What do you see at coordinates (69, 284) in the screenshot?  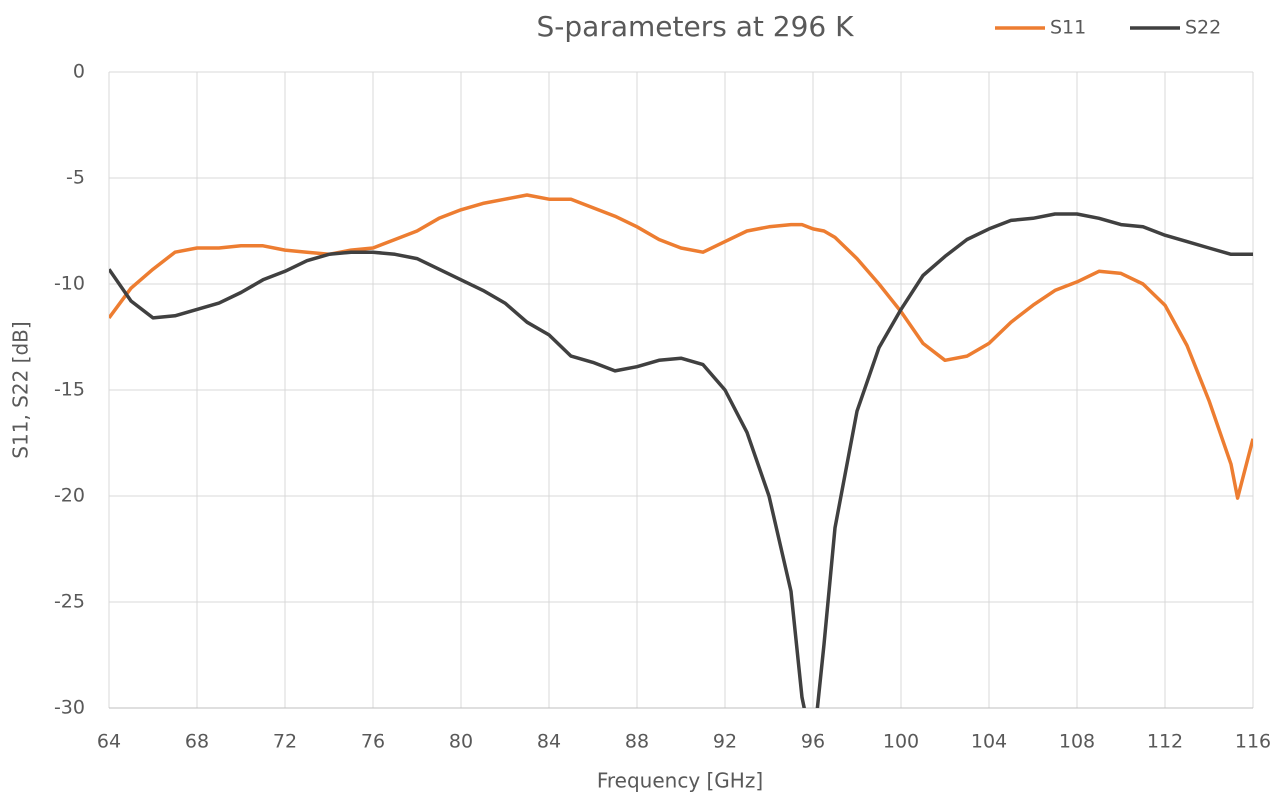 I see `y-tick-label: -10` at bounding box center [69, 284].